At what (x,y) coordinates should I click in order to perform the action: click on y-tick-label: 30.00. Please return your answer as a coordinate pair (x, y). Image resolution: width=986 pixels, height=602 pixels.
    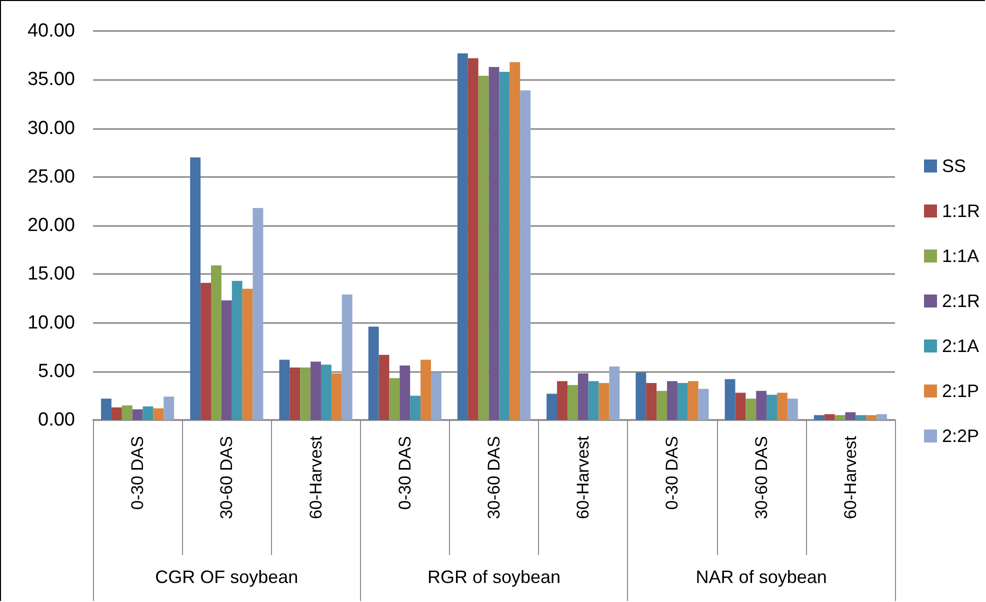
    Looking at the image, I should click on (51, 128).